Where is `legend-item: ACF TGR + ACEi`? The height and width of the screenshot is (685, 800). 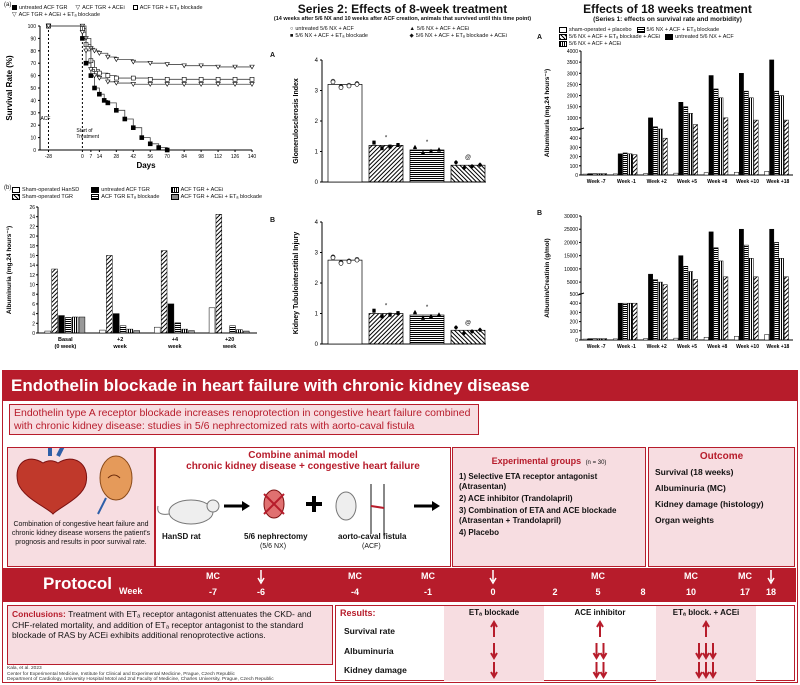 legend-item: ACF TGR + ACEi is located at coordinates (216, 190).